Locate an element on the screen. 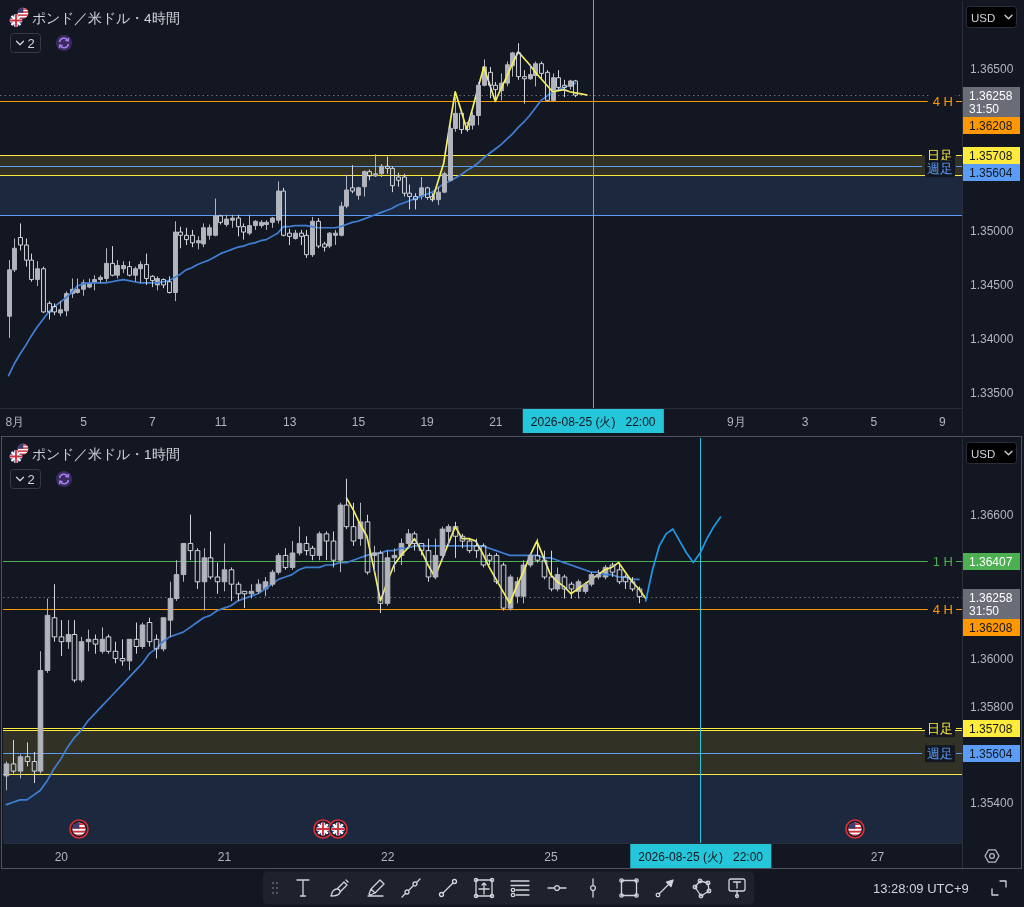  y-tick-label: 1.35000 is located at coordinates (992, 231).